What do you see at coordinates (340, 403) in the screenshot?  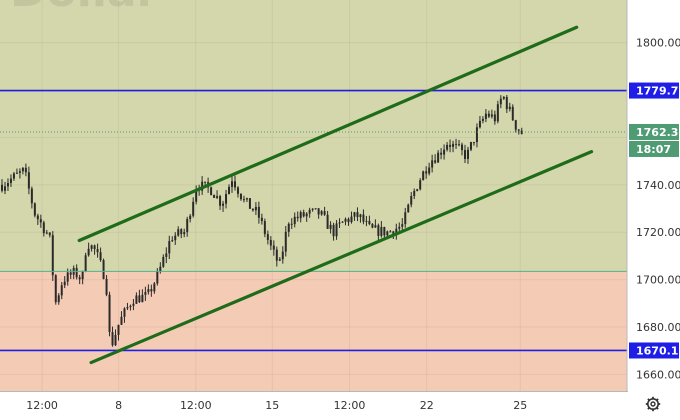 I see `time-axis` at bounding box center [340, 403].